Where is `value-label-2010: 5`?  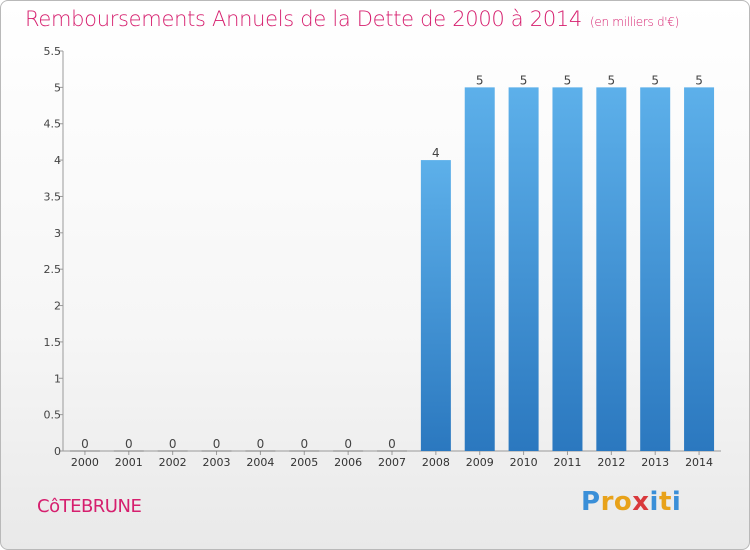 value-label-2010: 5 is located at coordinates (524, 80).